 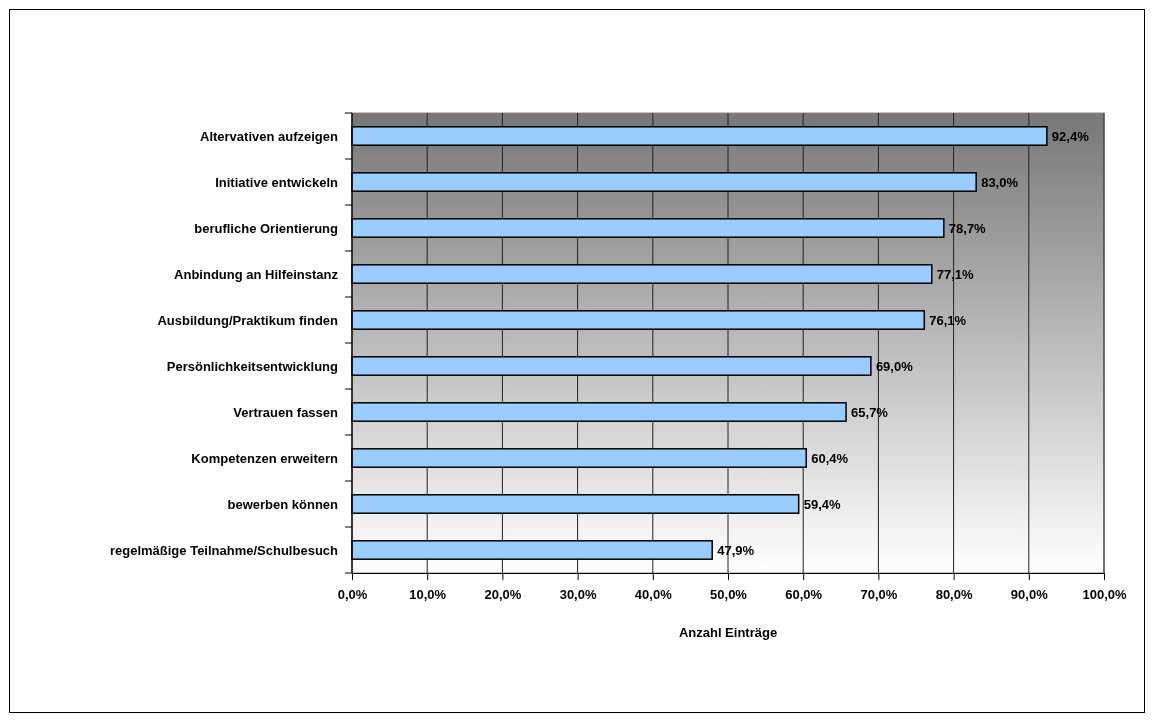 What do you see at coordinates (277, 182) in the screenshot?
I see `y-tick-label: Initiative entwickeln` at bounding box center [277, 182].